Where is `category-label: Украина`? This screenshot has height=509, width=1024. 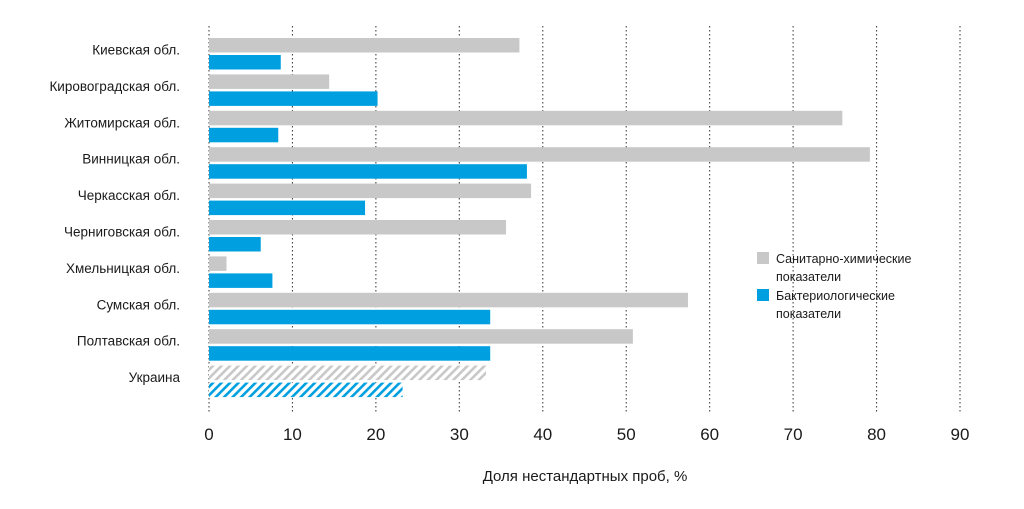 category-label: Украина is located at coordinates (155, 377).